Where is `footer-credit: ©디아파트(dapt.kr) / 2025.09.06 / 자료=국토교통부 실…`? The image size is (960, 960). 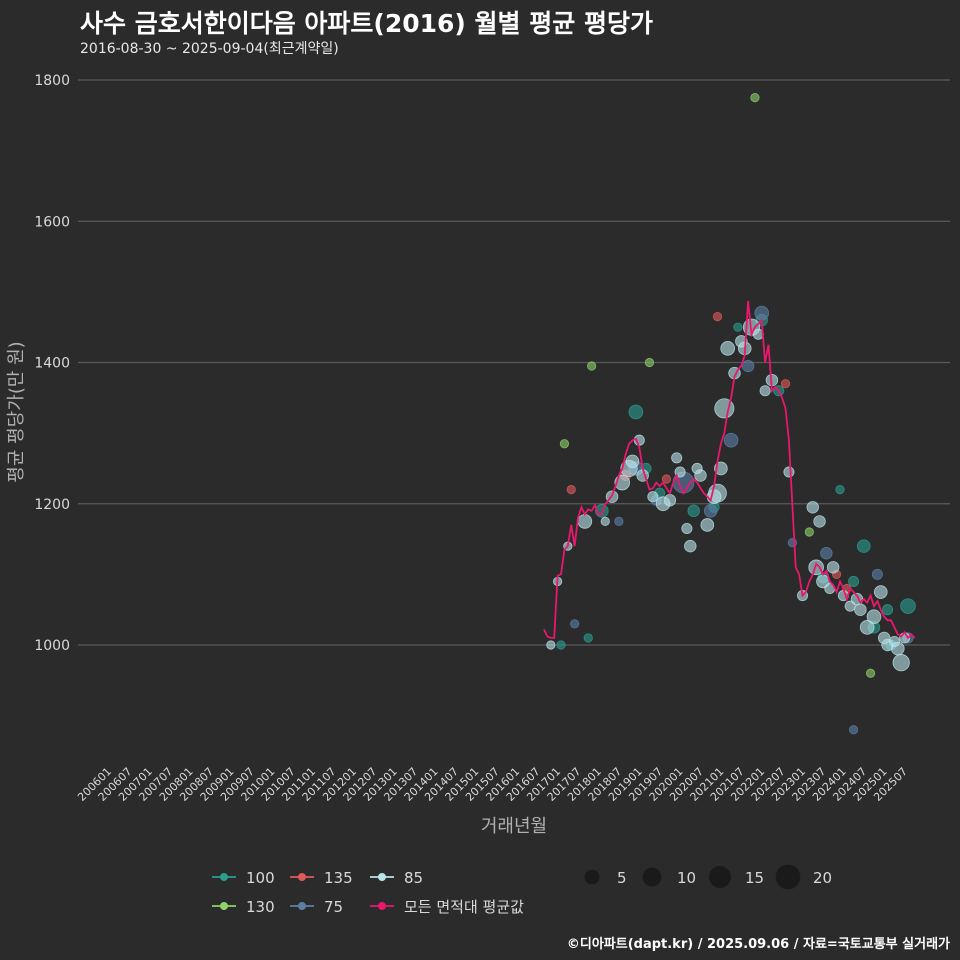
footer-credit: ©디아파트(dapt.kr) / 2025.09.06 / 자료=국토교통부 실… is located at coordinates (758, 944).